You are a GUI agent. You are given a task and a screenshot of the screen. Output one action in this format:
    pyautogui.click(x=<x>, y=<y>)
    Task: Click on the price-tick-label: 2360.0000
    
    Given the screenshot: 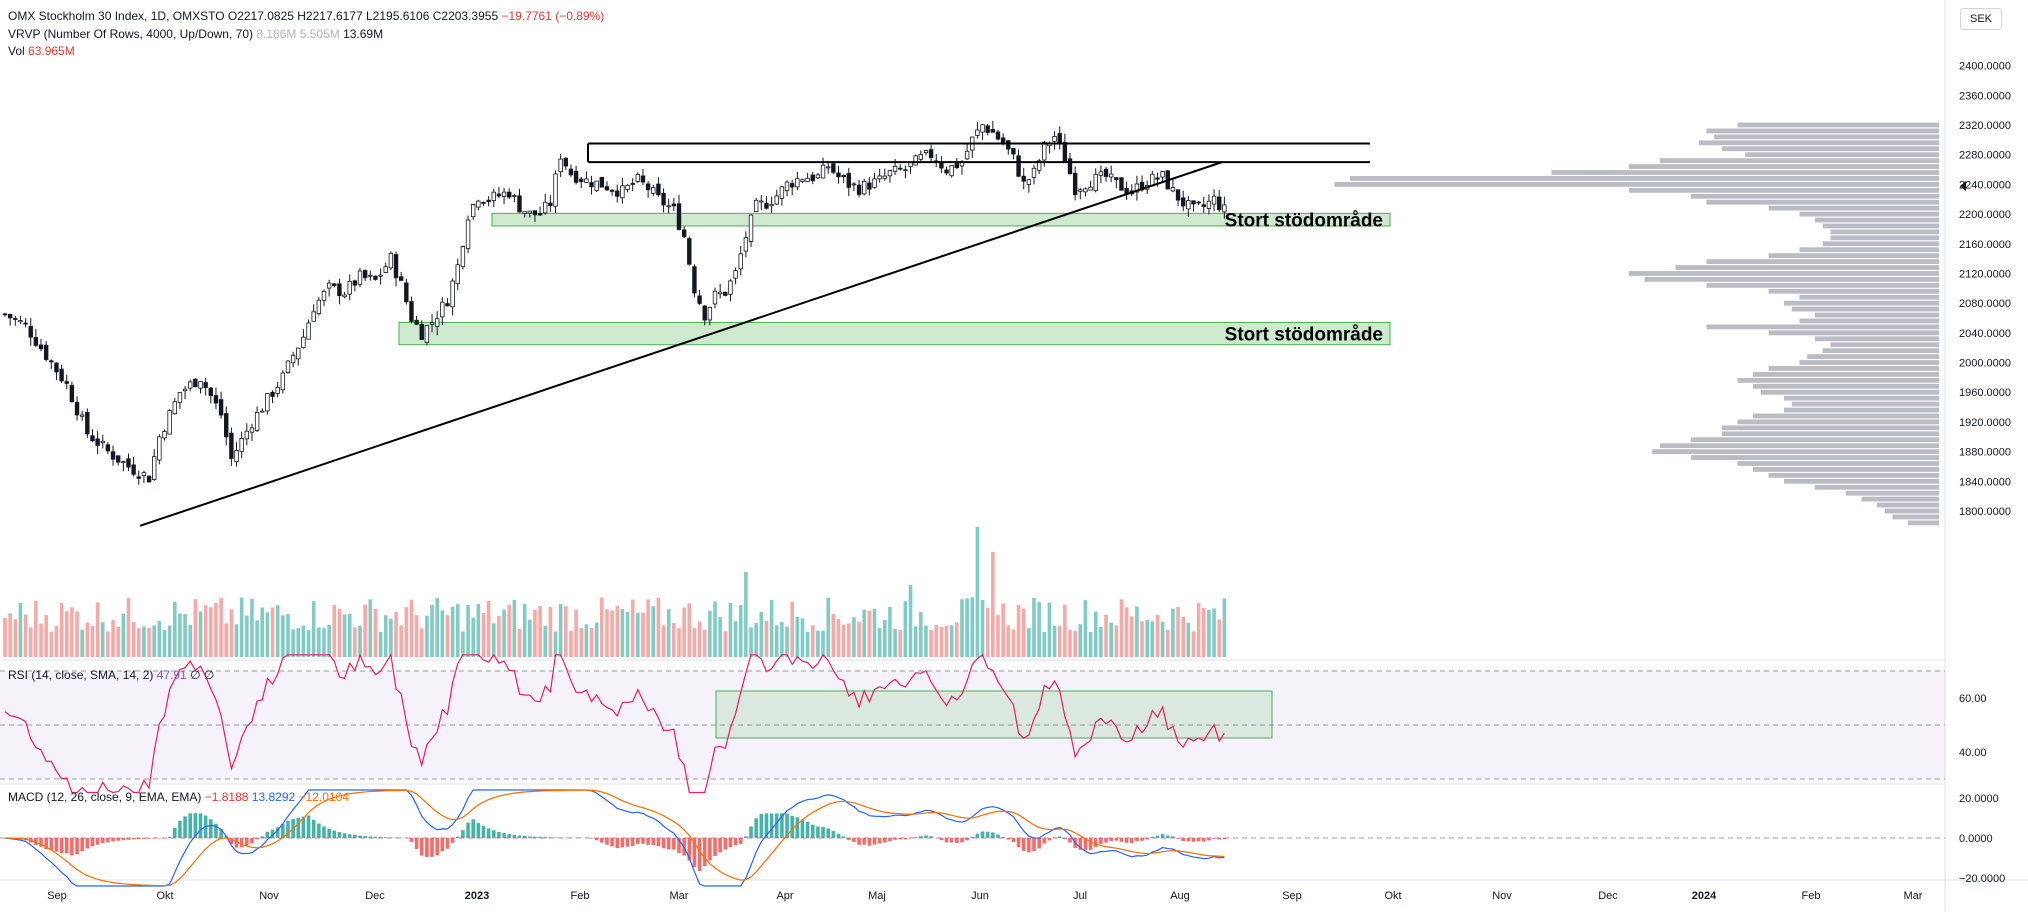 What is the action you would take?
    pyautogui.click(x=1985, y=96)
    